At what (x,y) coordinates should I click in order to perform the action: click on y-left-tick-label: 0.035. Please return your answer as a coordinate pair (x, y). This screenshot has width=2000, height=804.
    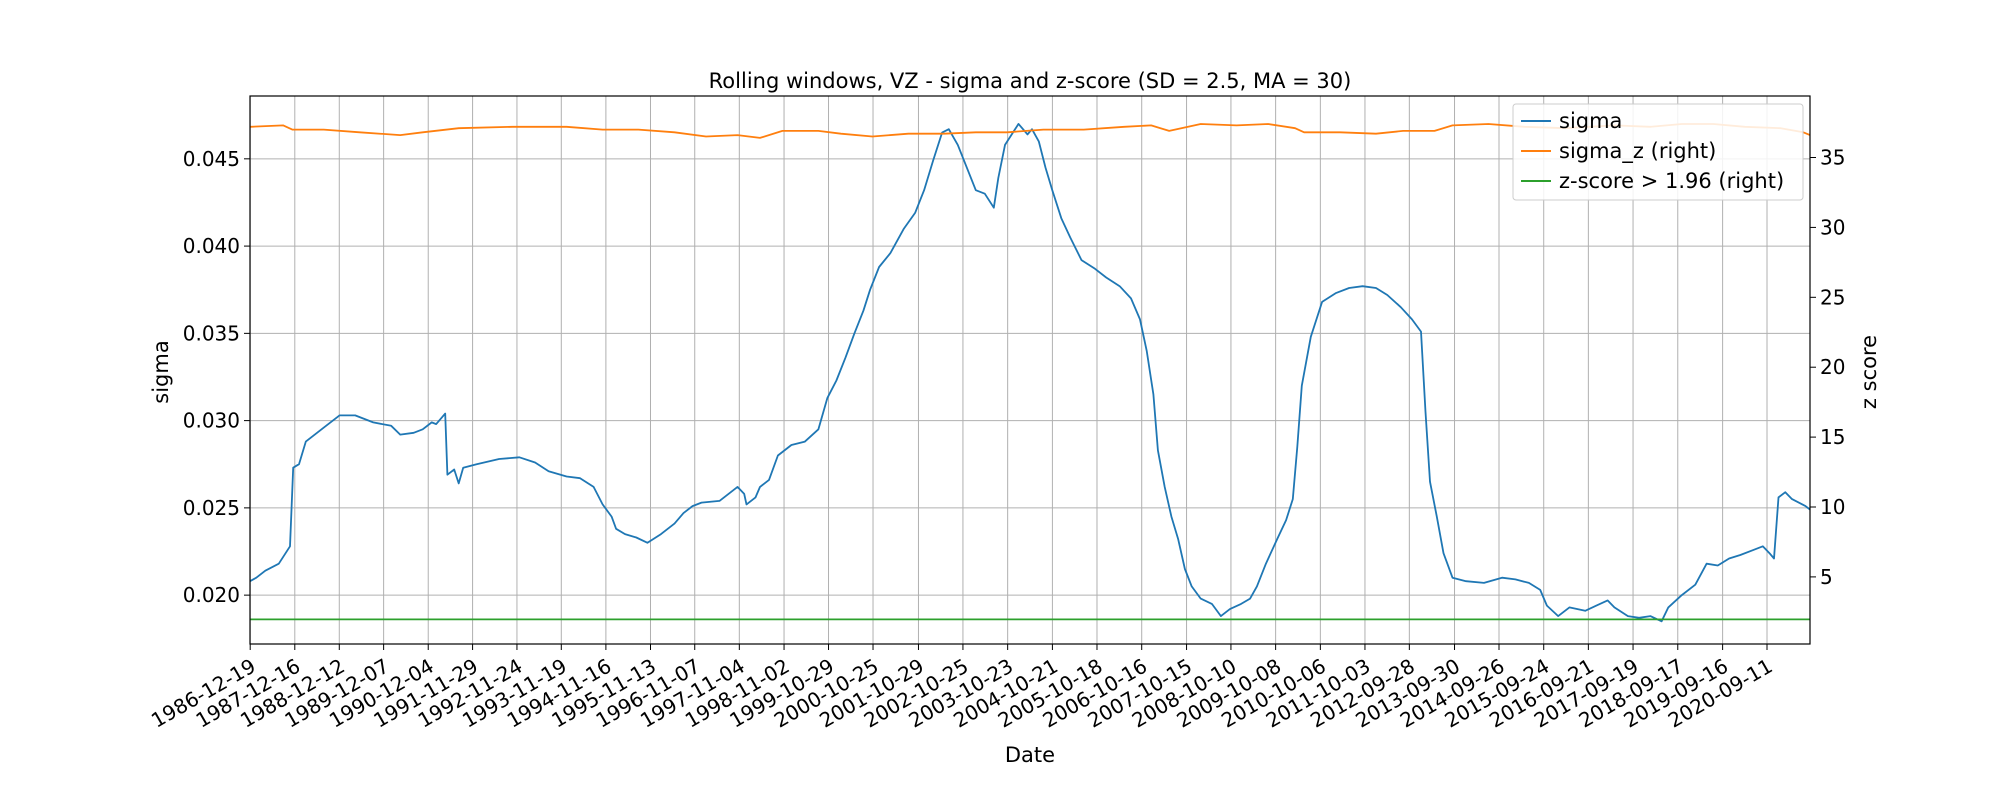
    Looking at the image, I should click on (211, 333).